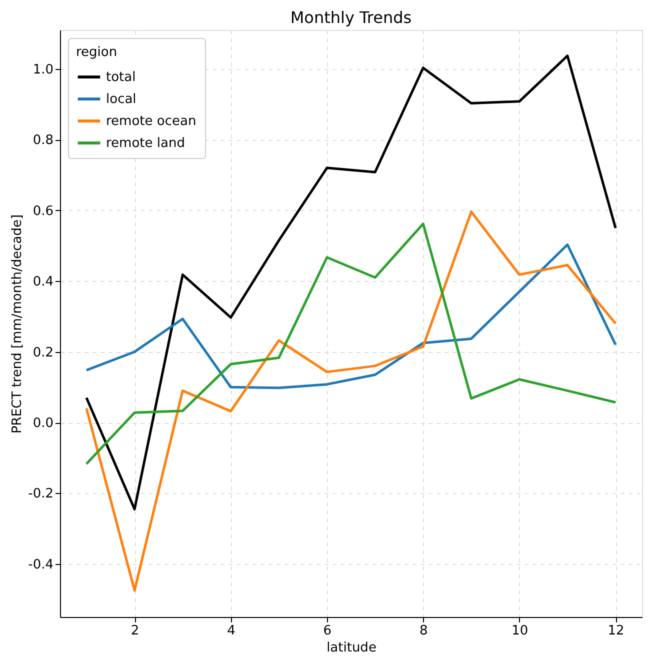 This screenshot has height=664, width=662. I want to click on legend-label: remote land, so click(145, 143).